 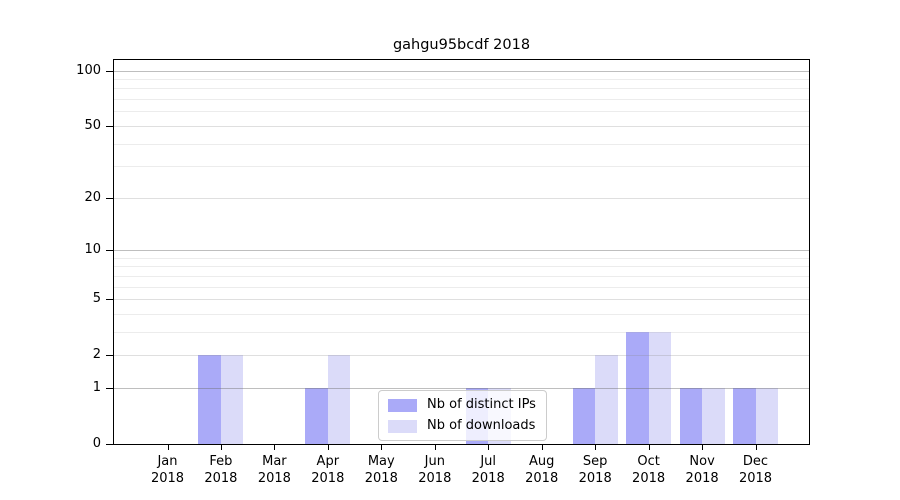 I want to click on x-tick-label-mar: Mar 2018, so click(x=274, y=470).